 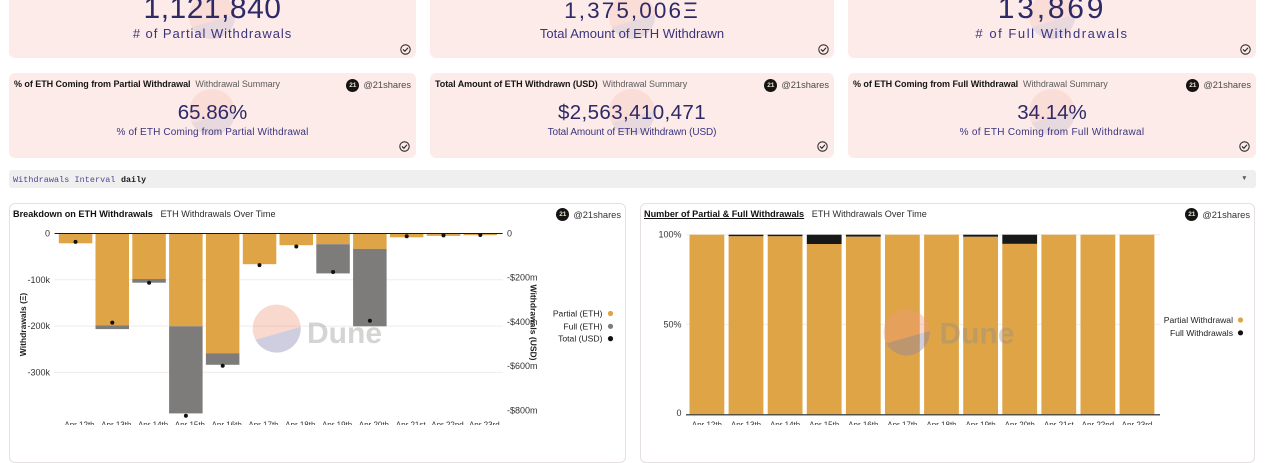 I want to click on svg-text: Withdrawals (USD), so click(x=534, y=323).